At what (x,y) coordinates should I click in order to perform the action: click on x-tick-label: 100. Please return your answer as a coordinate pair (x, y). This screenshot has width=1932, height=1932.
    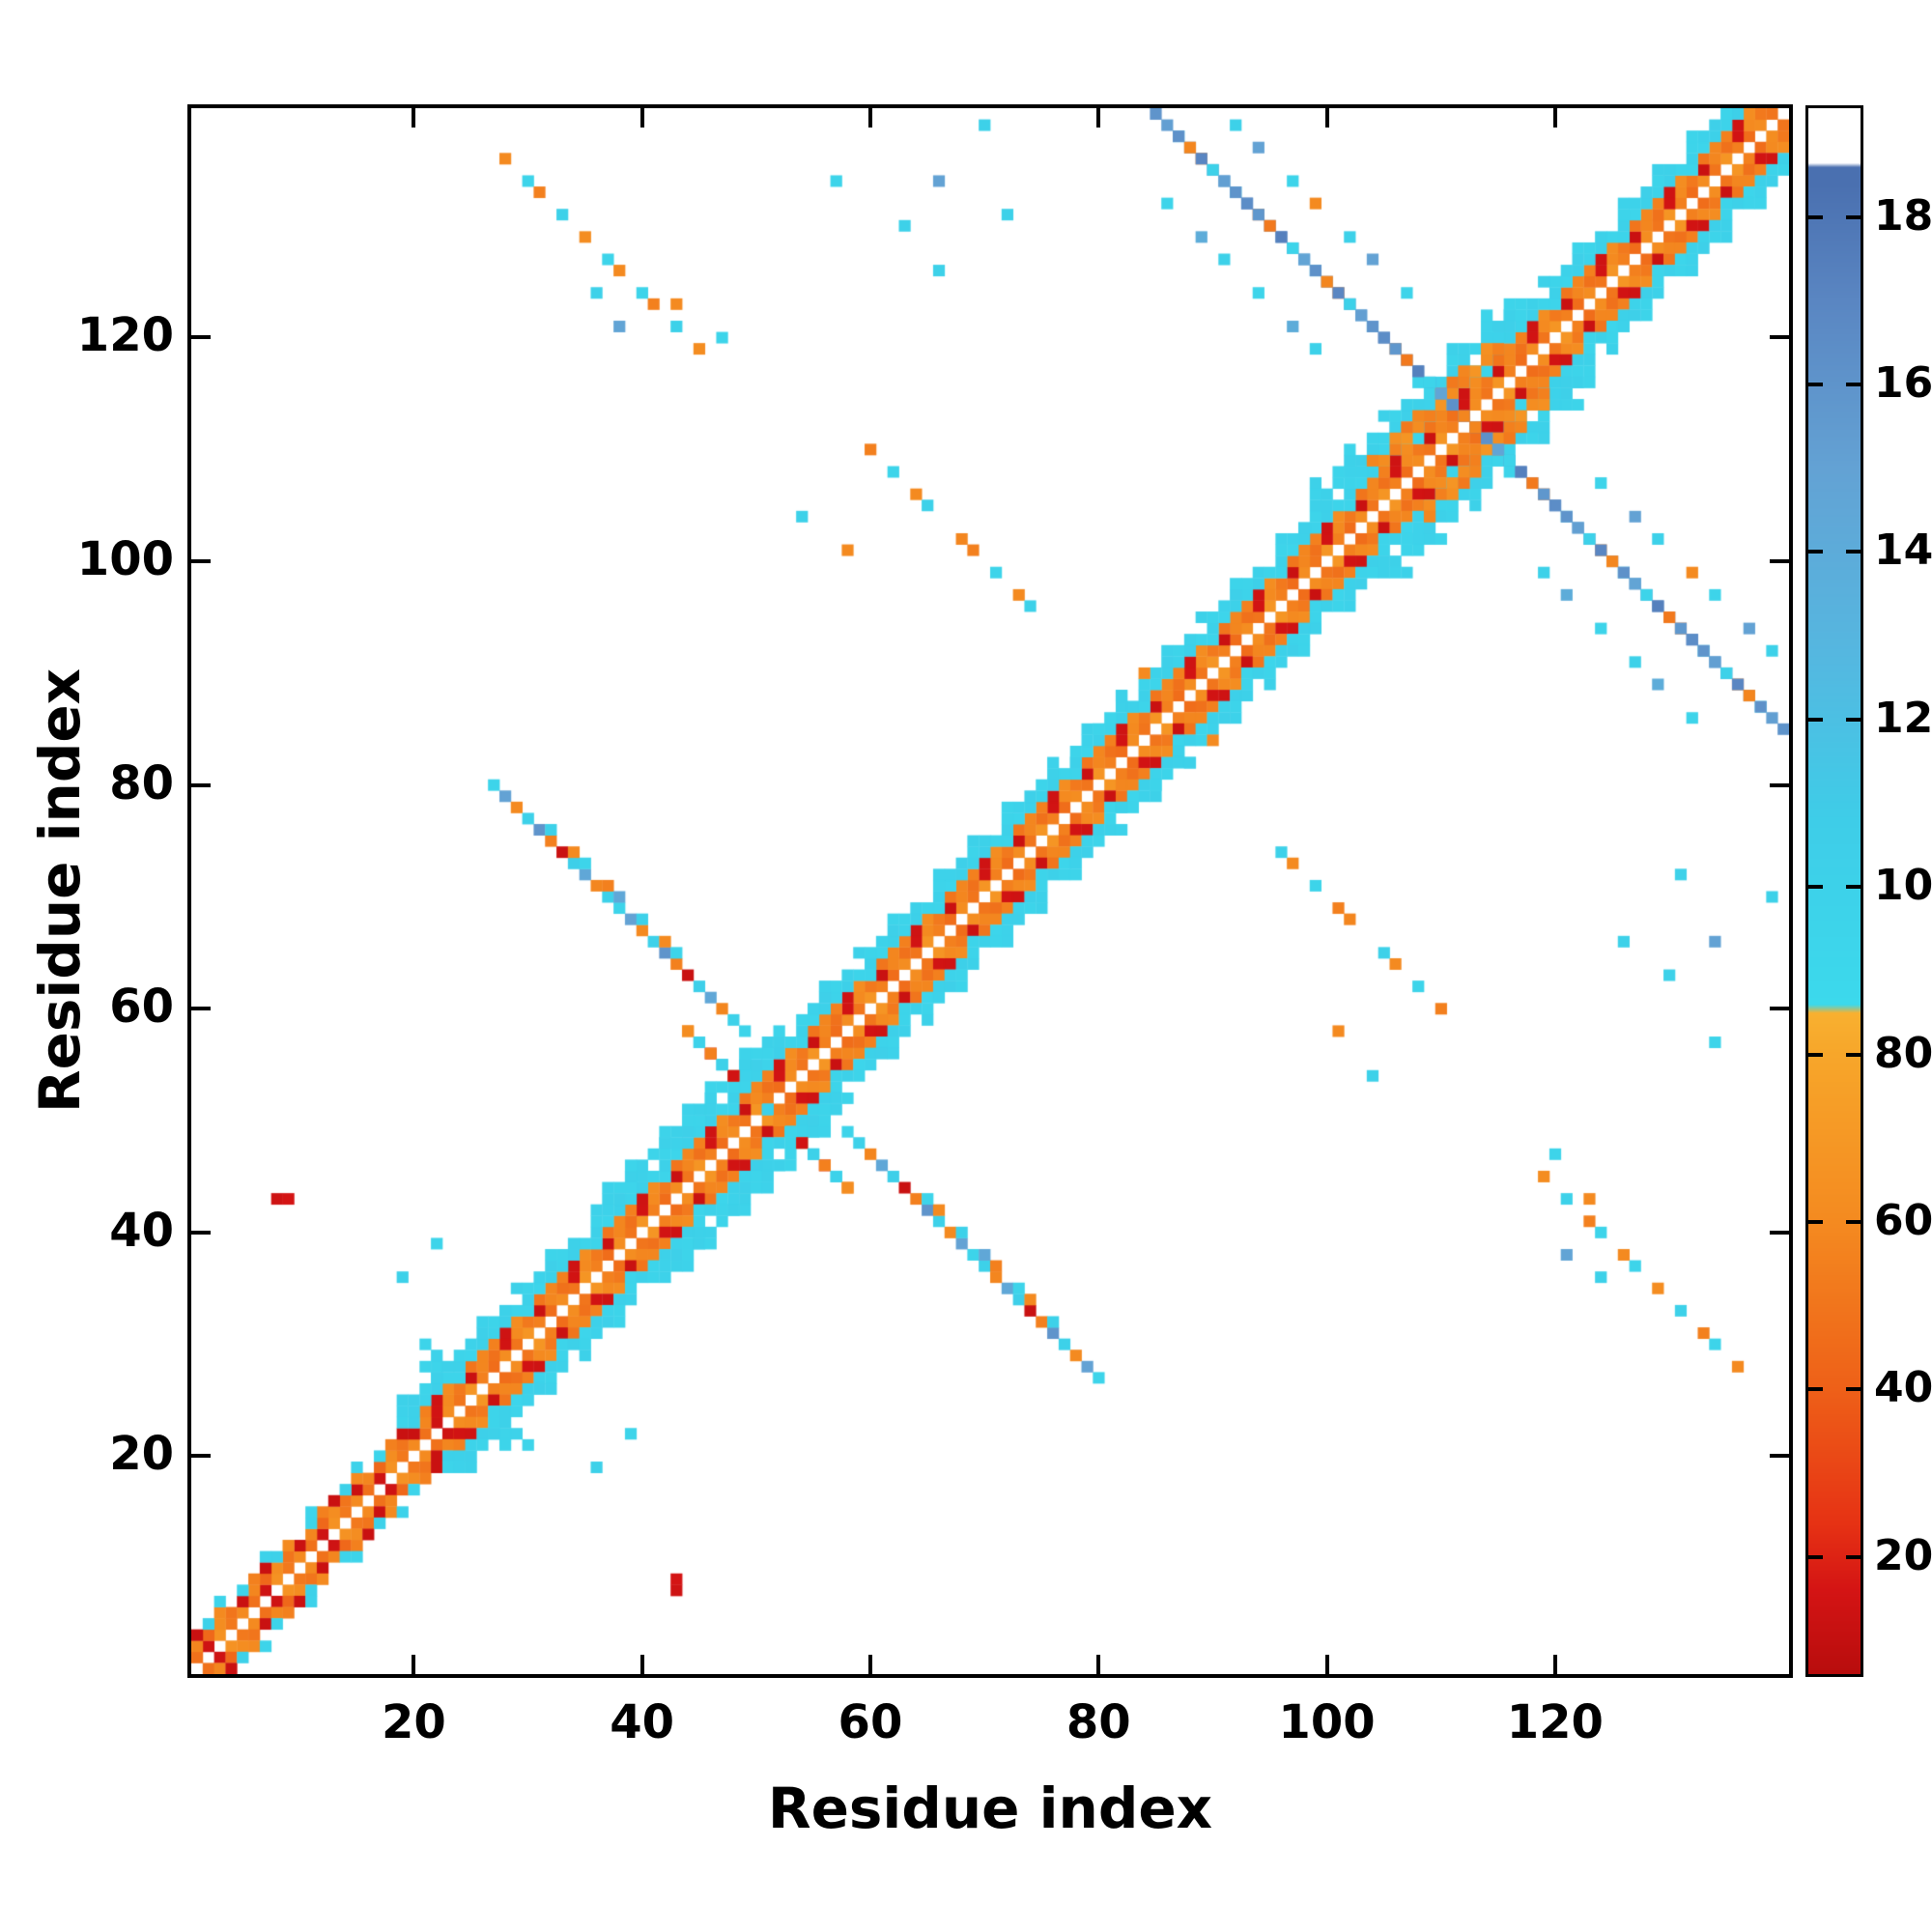
    Looking at the image, I should click on (1327, 1722).